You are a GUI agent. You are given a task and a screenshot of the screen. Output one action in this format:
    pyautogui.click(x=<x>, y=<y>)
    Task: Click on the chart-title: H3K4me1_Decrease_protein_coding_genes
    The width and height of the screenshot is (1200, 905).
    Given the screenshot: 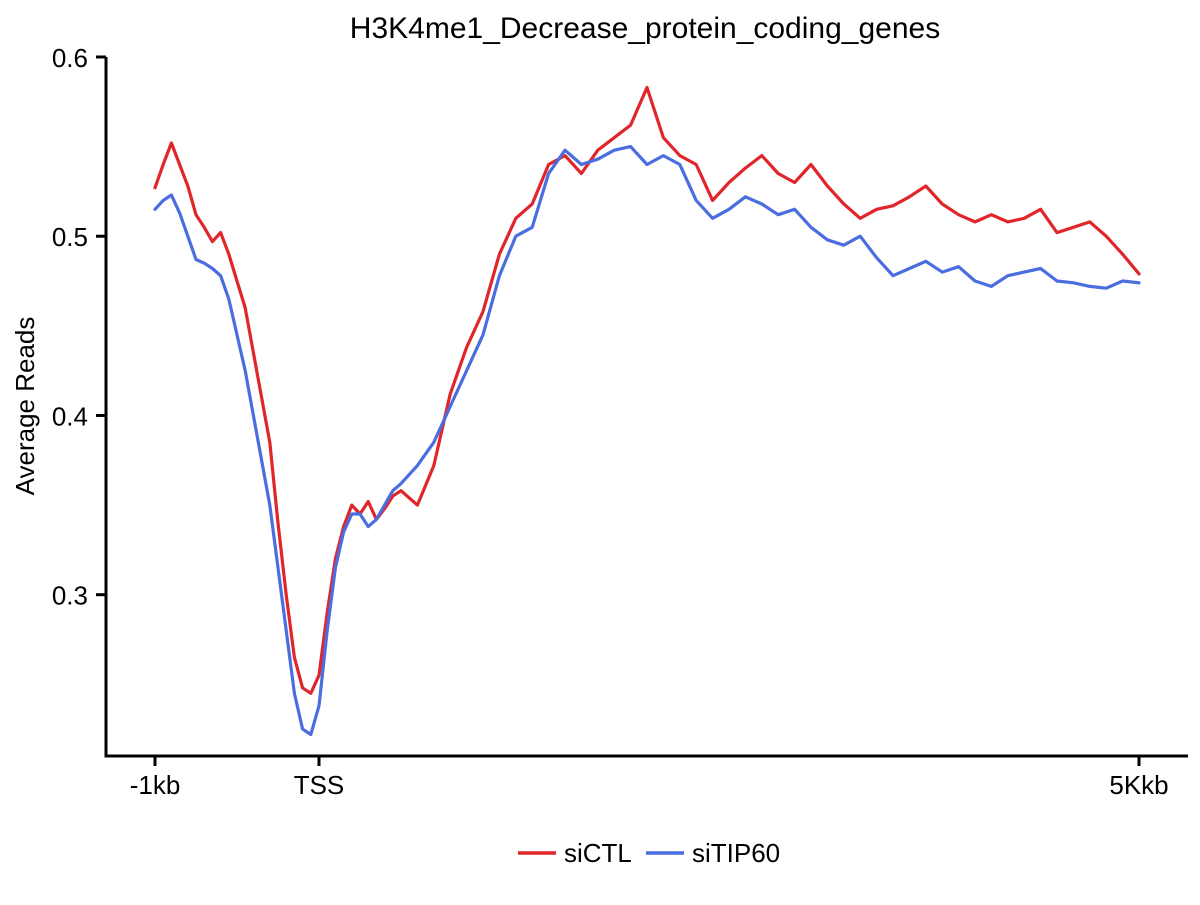 What is the action you would take?
    pyautogui.click(x=645, y=28)
    